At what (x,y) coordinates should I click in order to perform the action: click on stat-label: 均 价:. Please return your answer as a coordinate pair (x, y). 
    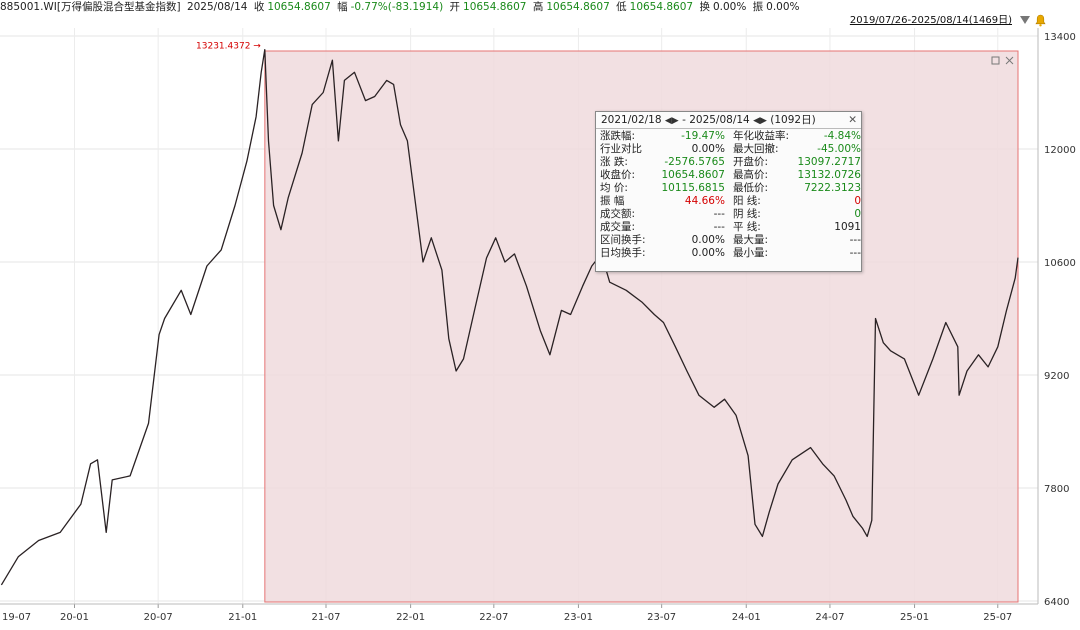
    Looking at the image, I should click on (614, 188).